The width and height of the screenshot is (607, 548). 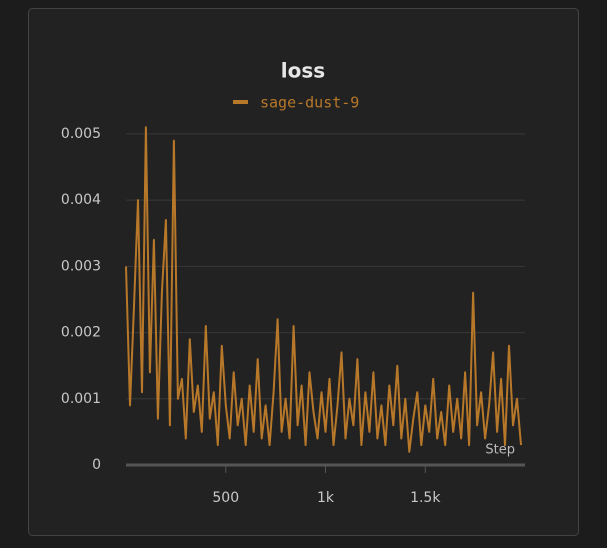 I want to click on y-tick-label: 0.003, so click(x=81, y=266).